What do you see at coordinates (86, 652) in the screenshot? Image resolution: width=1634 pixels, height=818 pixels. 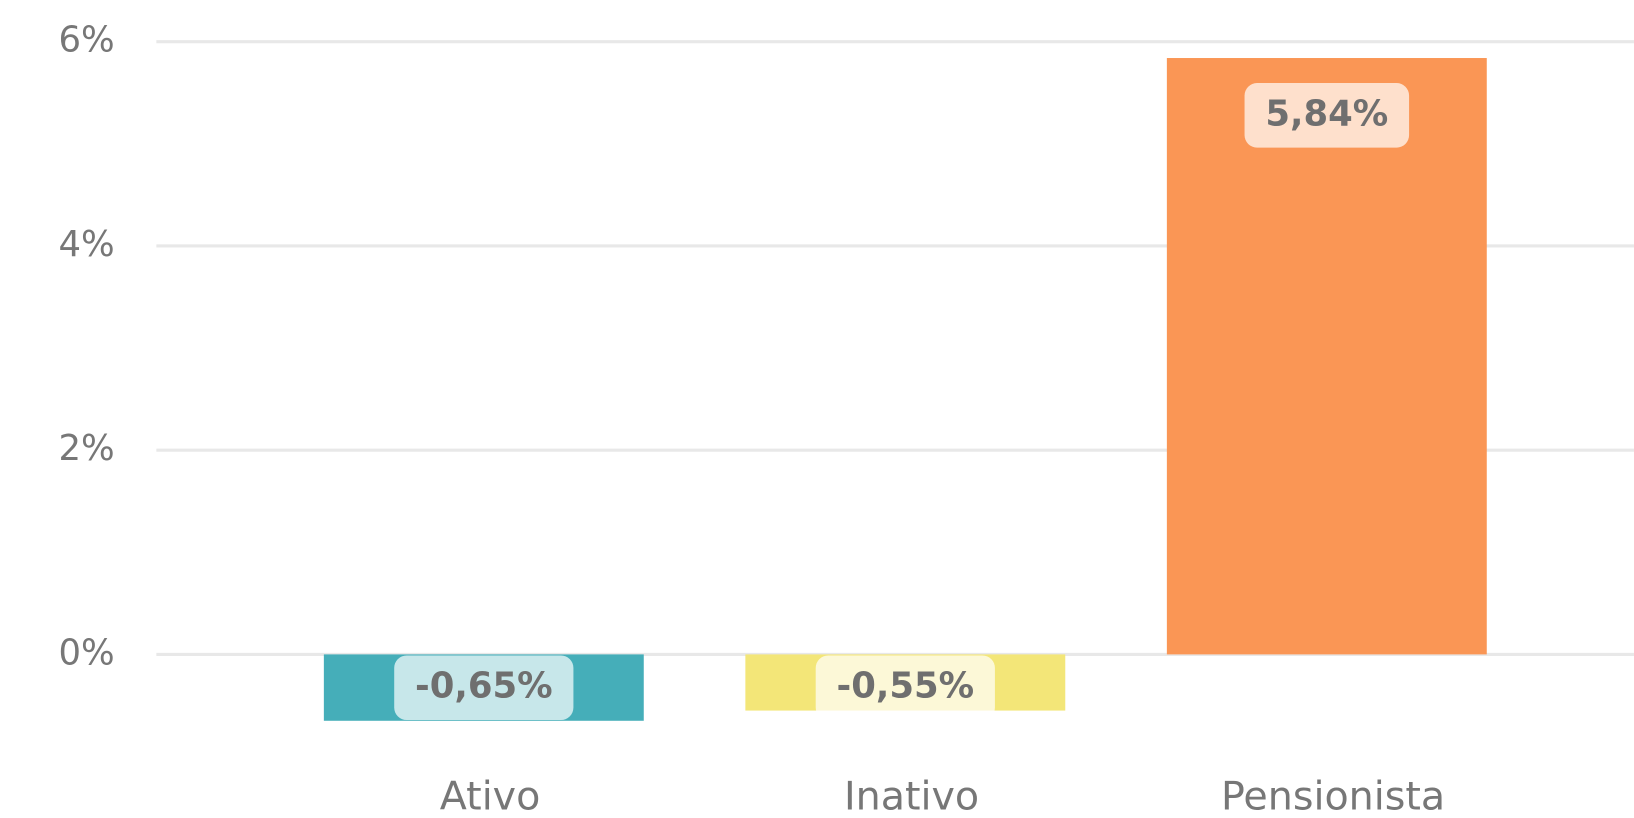 I see `y-tick-label: 0%` at bounding box center [86, 652].